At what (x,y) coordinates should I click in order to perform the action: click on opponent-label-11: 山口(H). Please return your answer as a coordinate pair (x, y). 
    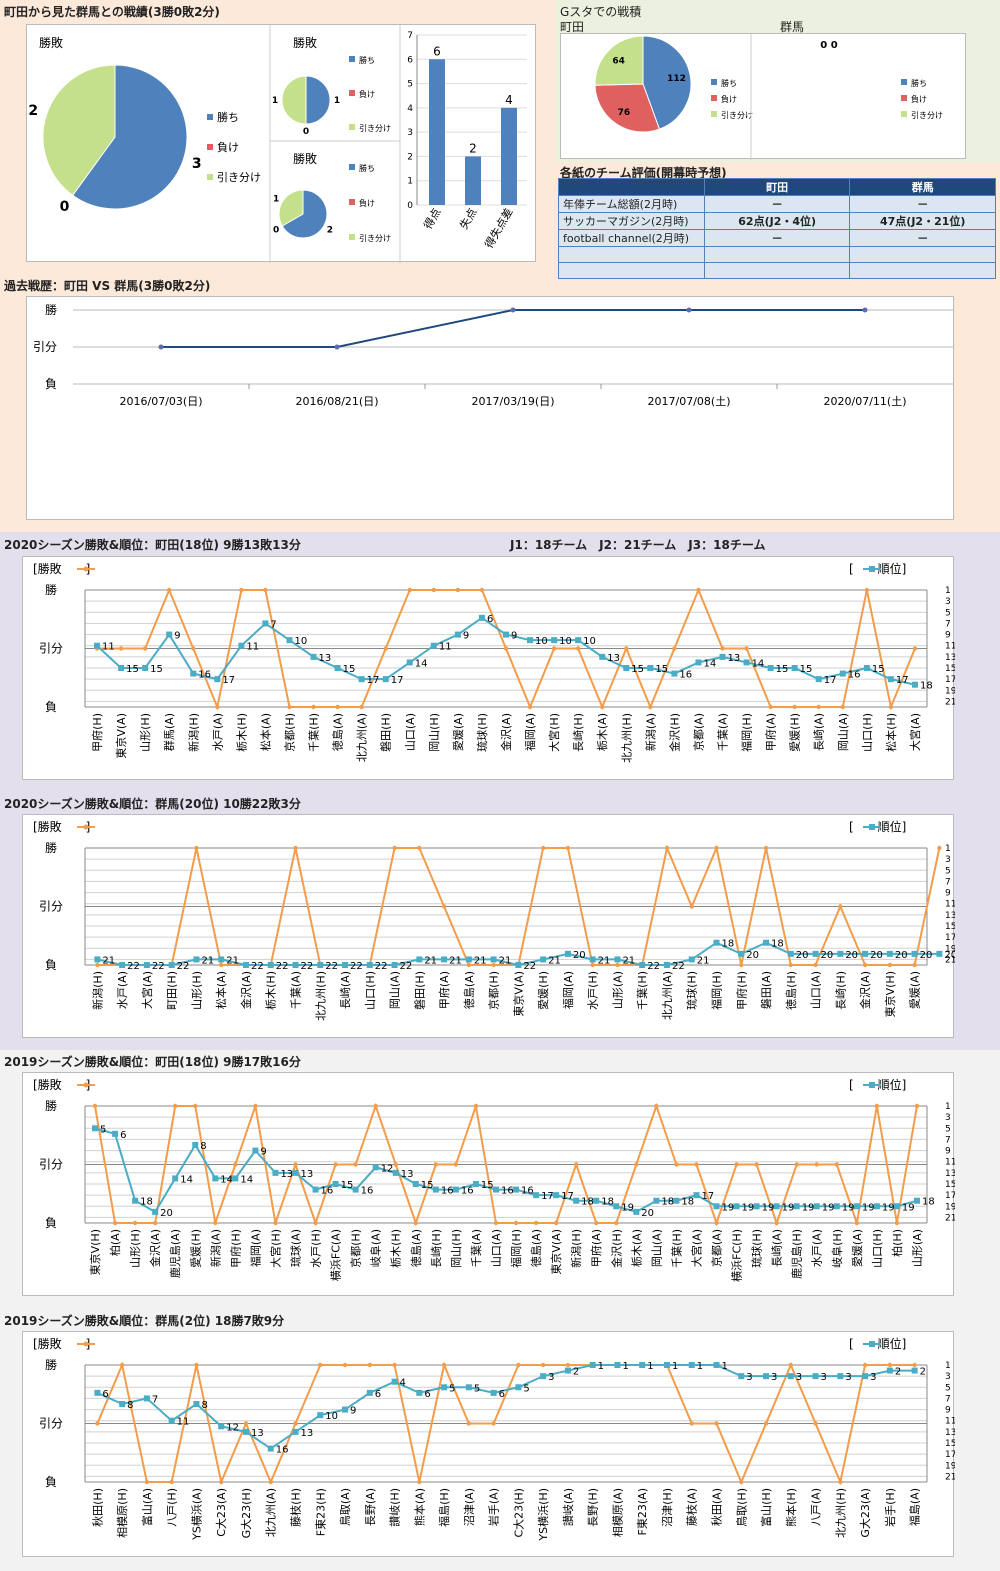
    Looking at the image, I should click on (370, 990).